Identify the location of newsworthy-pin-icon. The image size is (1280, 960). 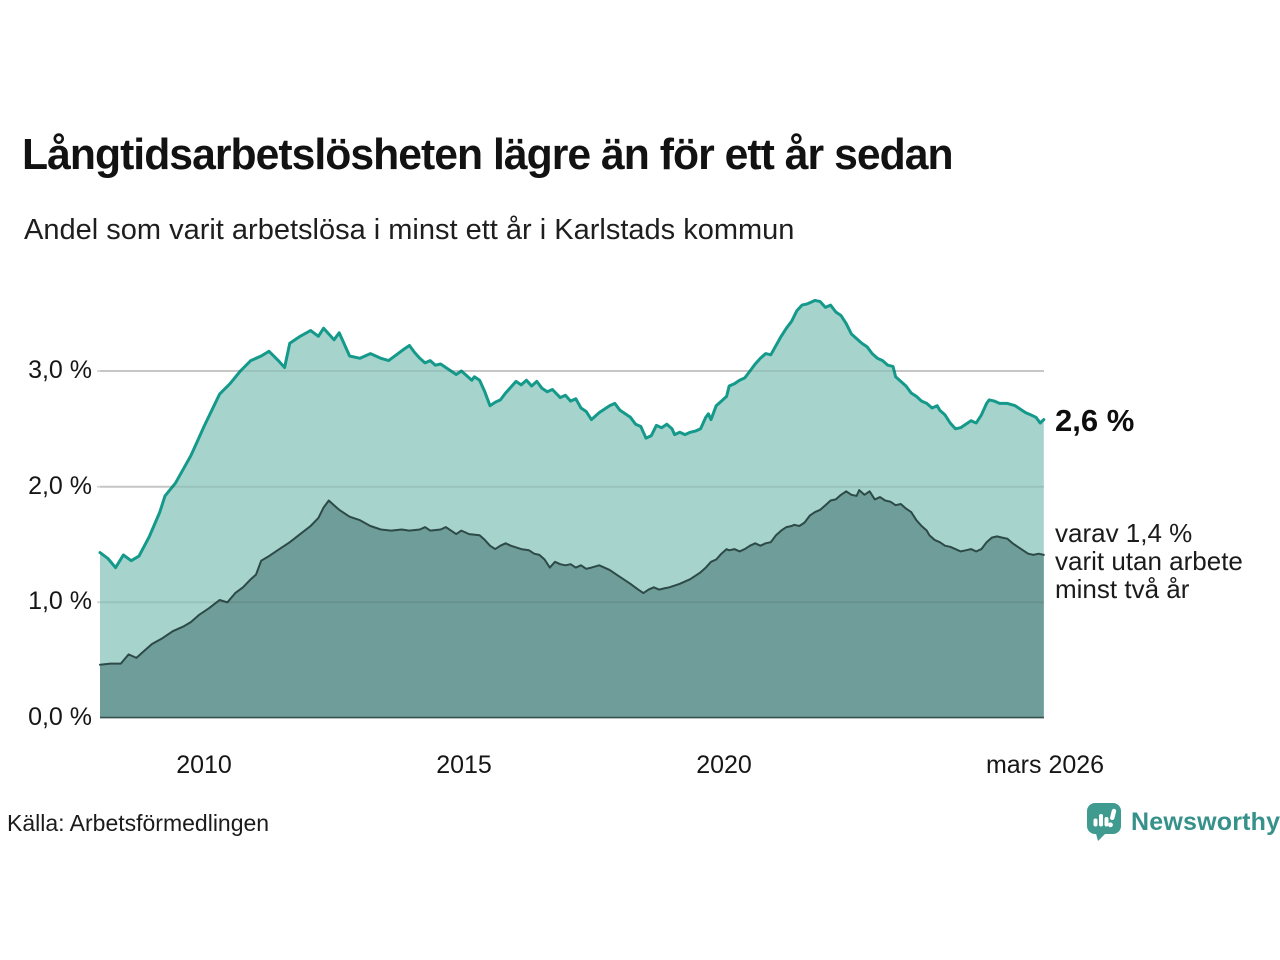
(1104, 822).